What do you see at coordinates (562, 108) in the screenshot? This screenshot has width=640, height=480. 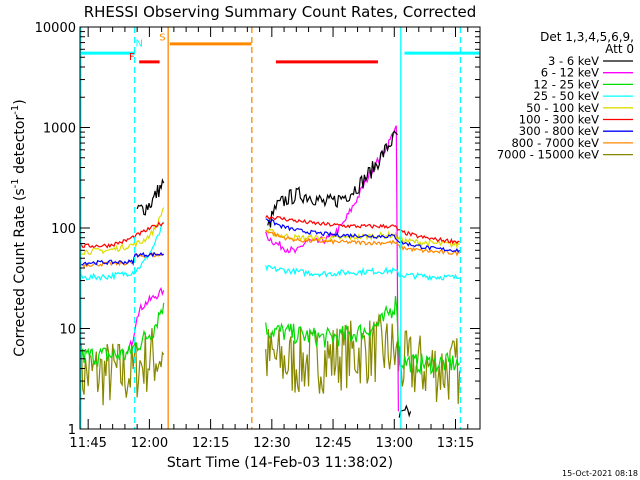 I see `legend-label: 50 - 100 keV` at bounding box center [562, 108].